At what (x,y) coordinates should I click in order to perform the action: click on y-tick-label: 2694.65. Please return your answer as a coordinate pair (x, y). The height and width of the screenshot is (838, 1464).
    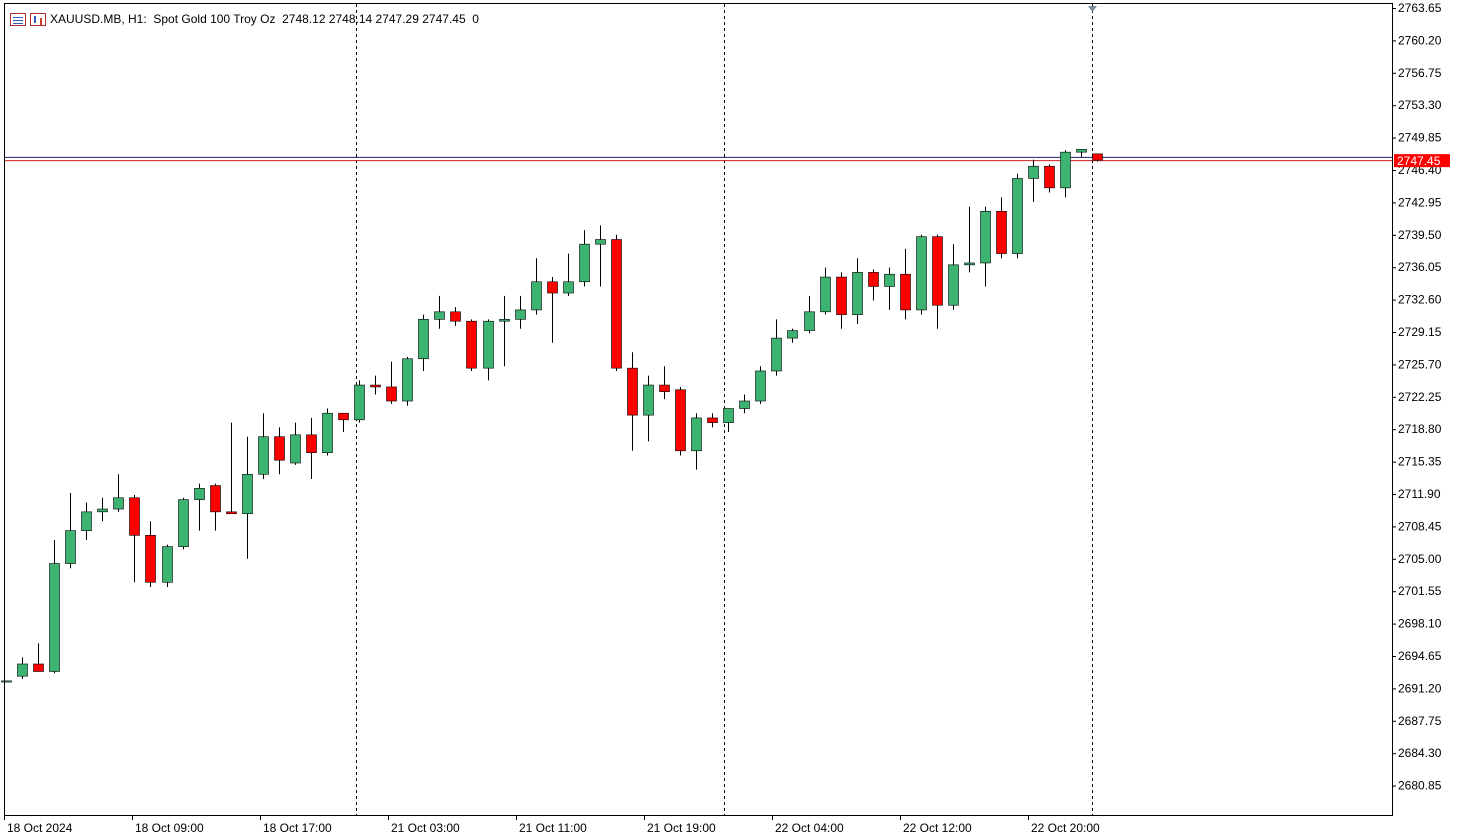
    Looking at the image, I should click on (1420, 656).